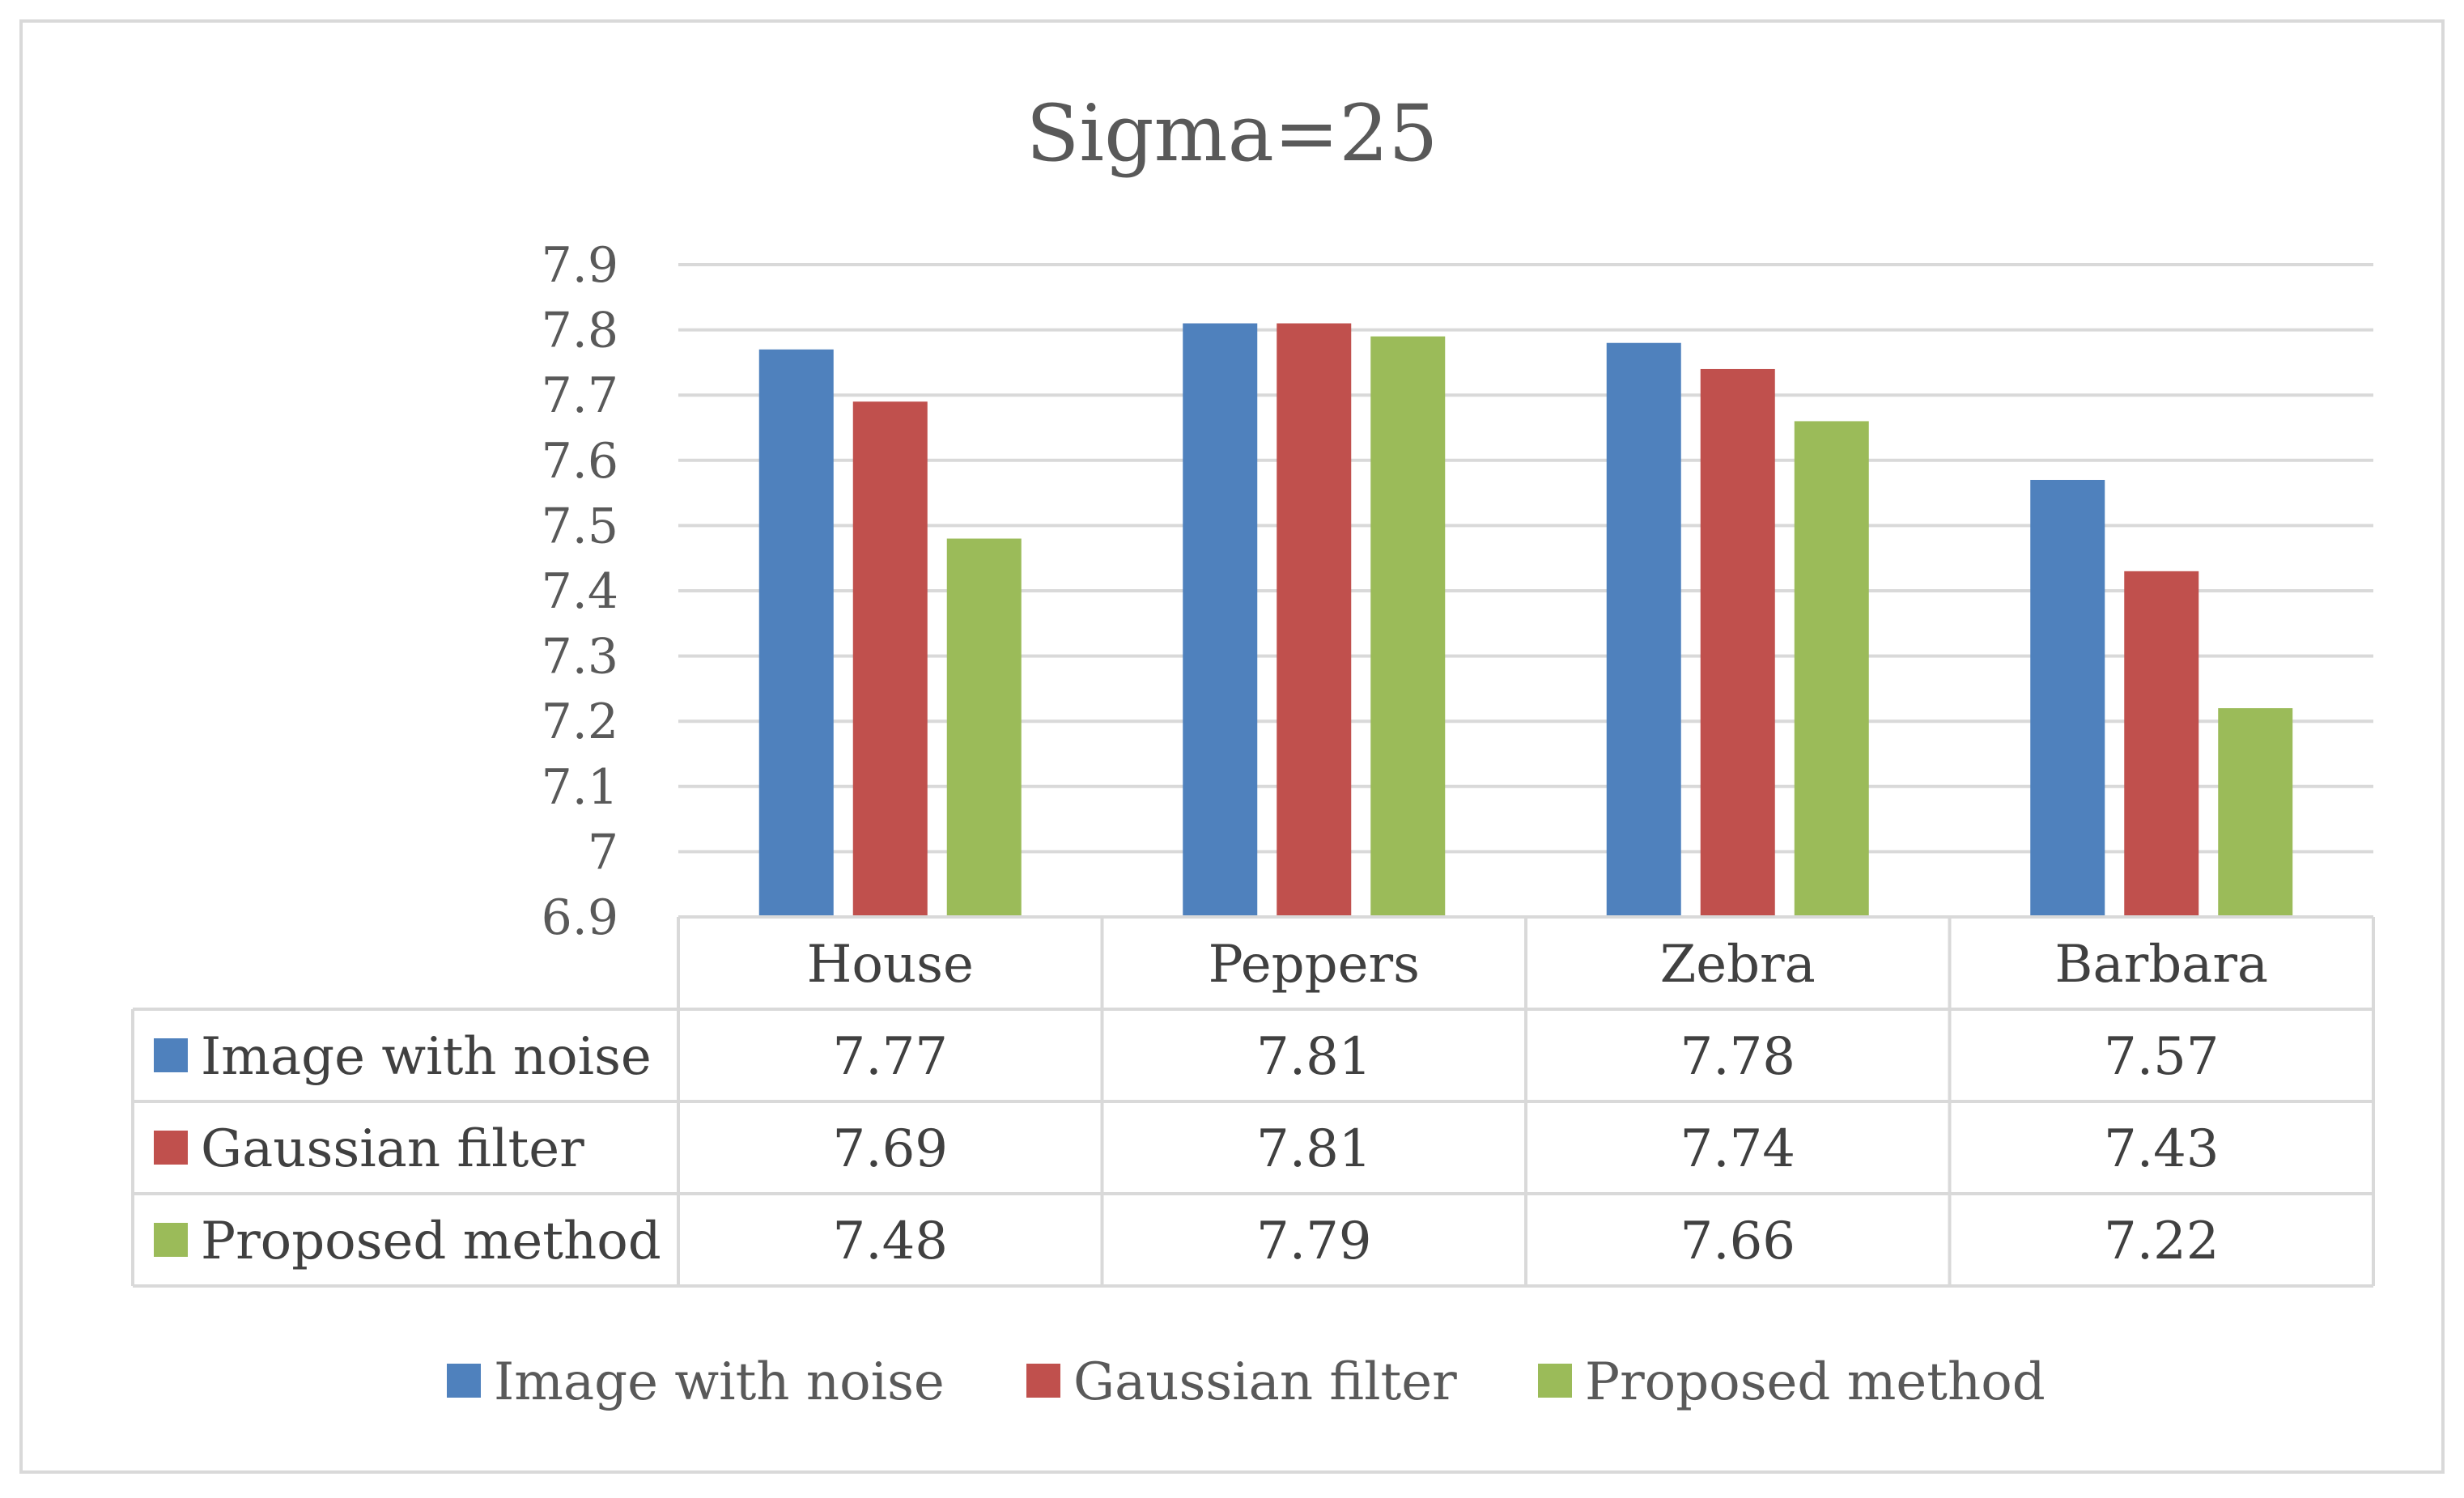  Describe the element at coordinates (2162, 1057) in the screenshot. I see `data-label: 7.57` at that location.